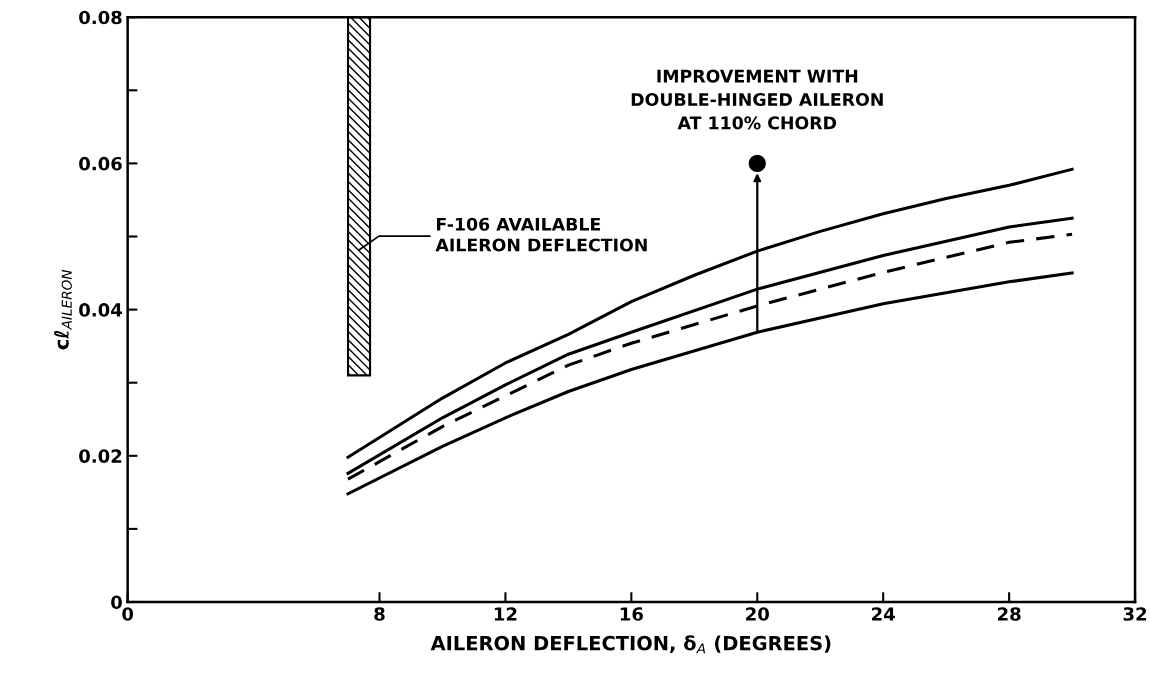 This screenshot has width=1150, height=688. What do you see at coordinates (883, 614) in the screenshot?
I see `x-tick-label: 24` at bounding box center [883, 614].